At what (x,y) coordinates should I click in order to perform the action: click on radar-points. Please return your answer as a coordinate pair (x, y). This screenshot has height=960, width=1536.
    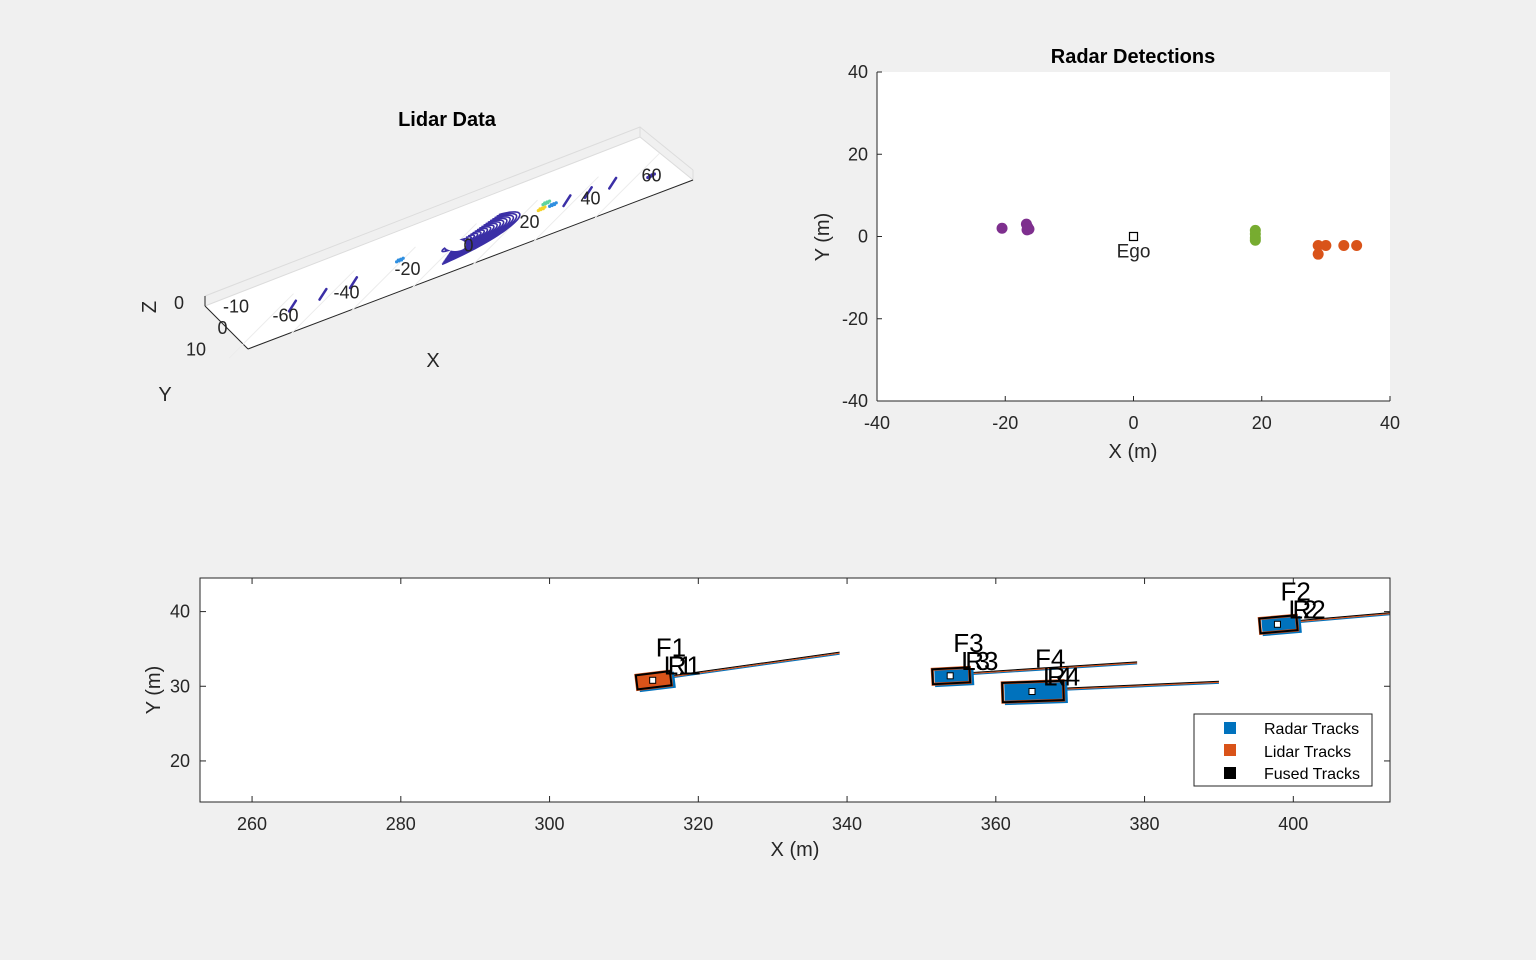
    Looking at the image, I should click on (1179, 239).